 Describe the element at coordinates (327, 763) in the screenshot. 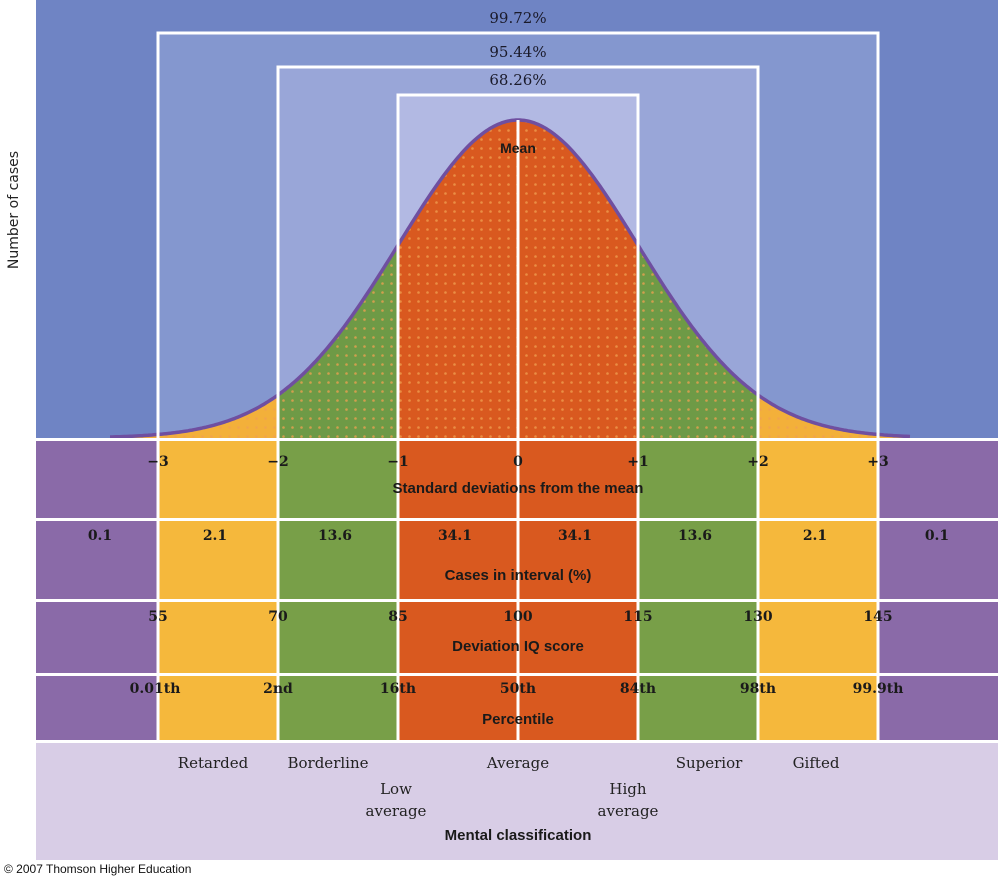

I see `class-borderline: Borderline` at that location.